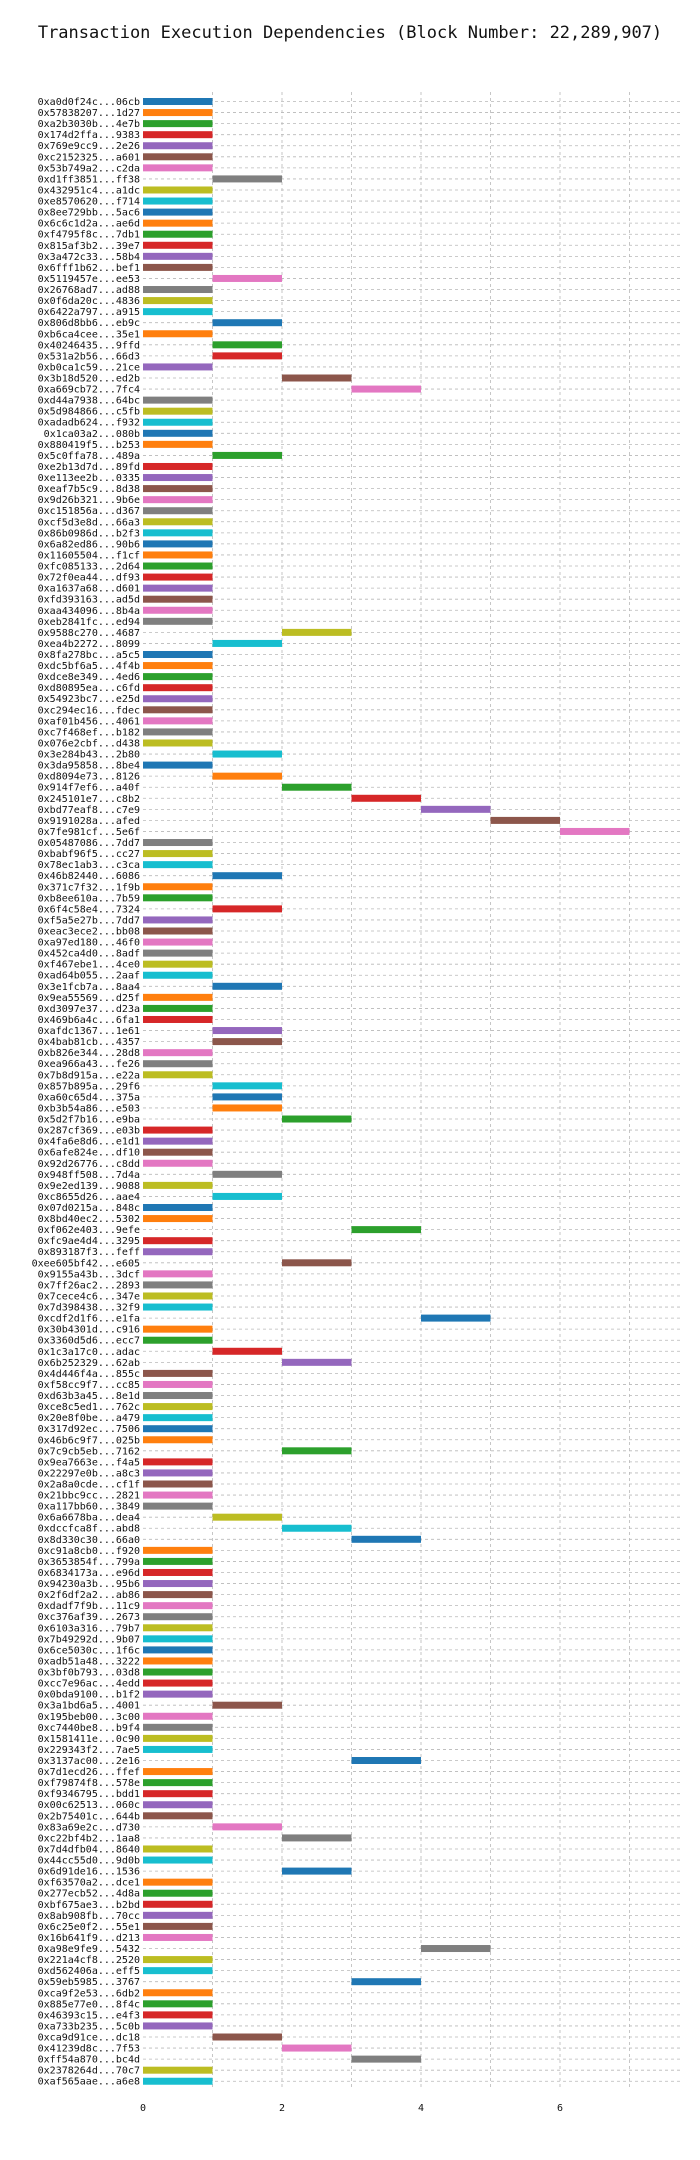 This screenshot has width=700, height=2160. Describe the element at coordinates (89, 2049) in the screenshot. I see `y-tick-label: 0x41239d8c...7f53` at that location.